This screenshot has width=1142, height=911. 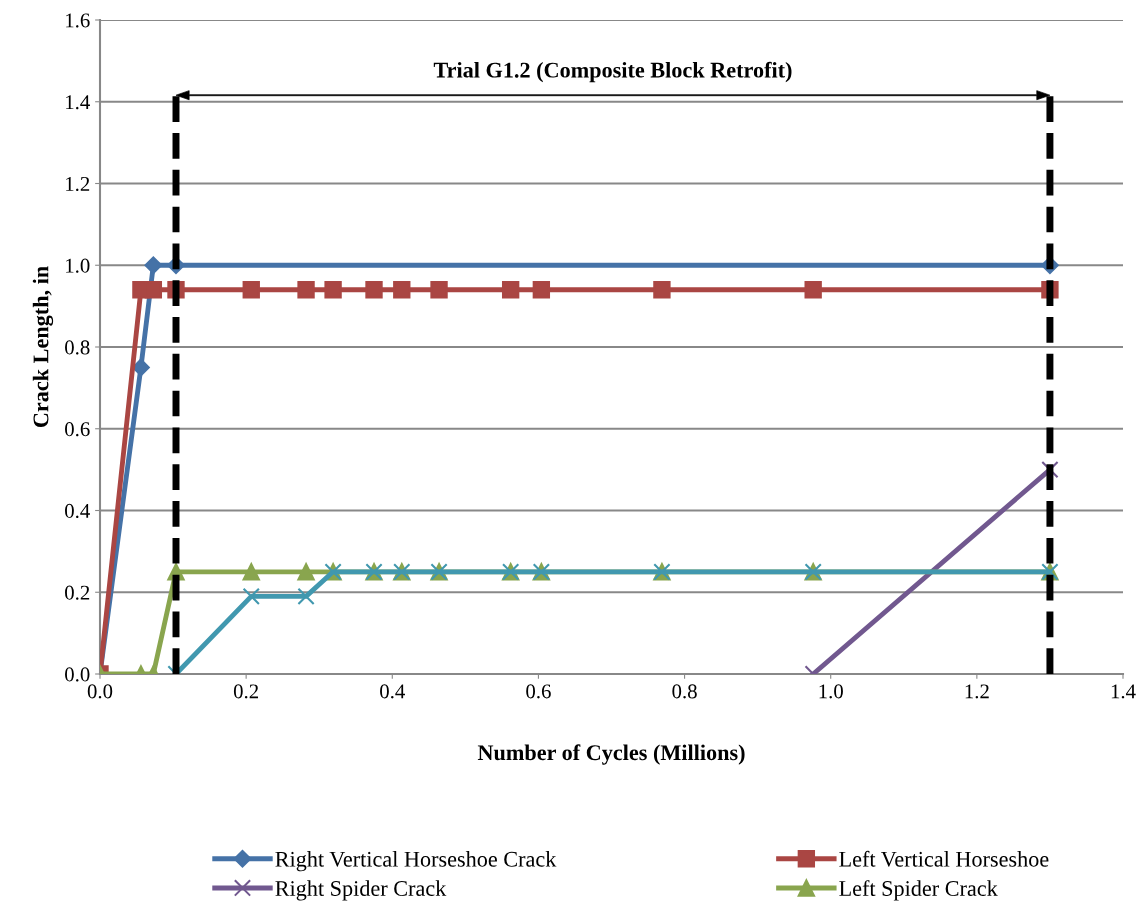 I want to click on y-tick-label: 1.2, so click(x=78, y=184).